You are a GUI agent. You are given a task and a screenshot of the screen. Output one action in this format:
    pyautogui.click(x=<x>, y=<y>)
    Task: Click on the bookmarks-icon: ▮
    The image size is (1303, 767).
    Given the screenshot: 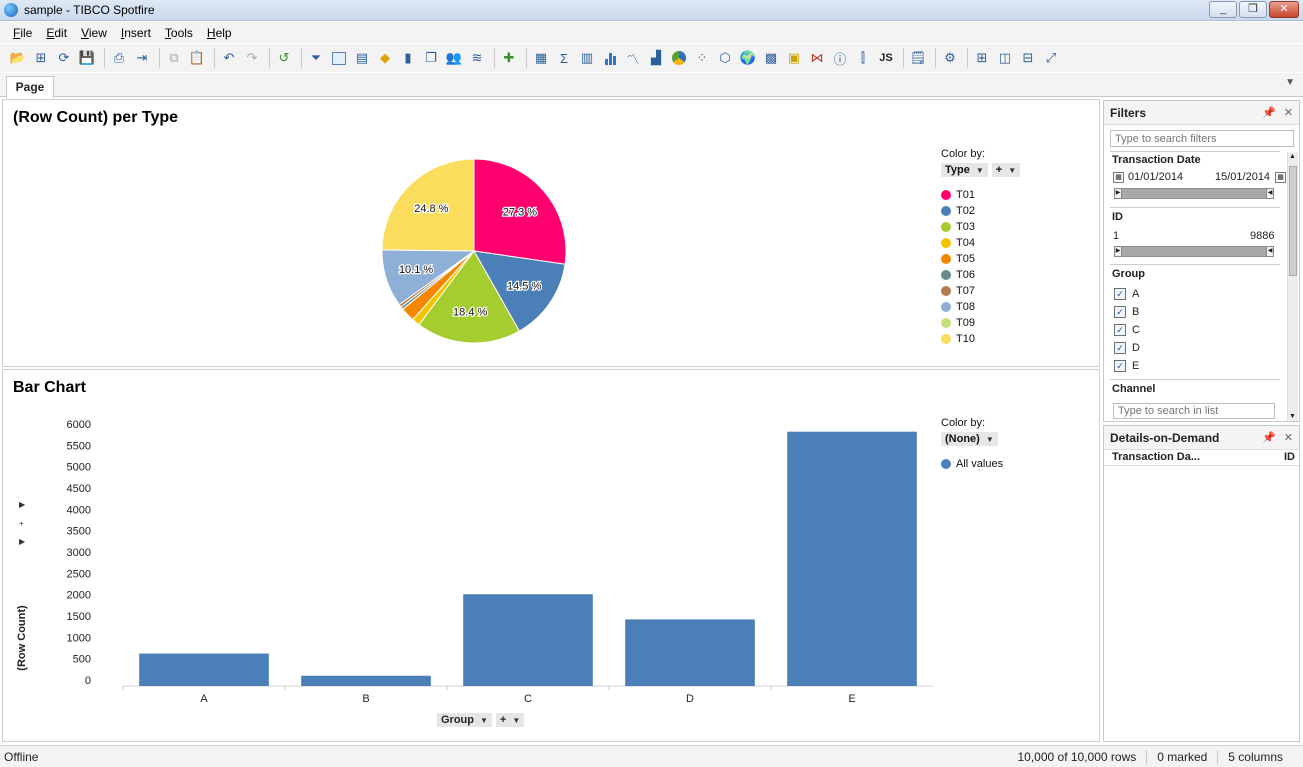 What is the action you would take?
    pyautogui.click(x=408, y=57)
    